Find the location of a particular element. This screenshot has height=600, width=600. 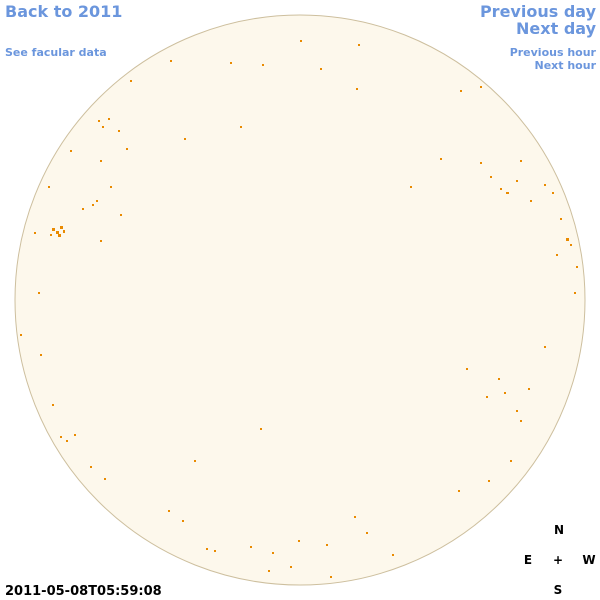

compass-east: E is located at coordinates (528, 560).